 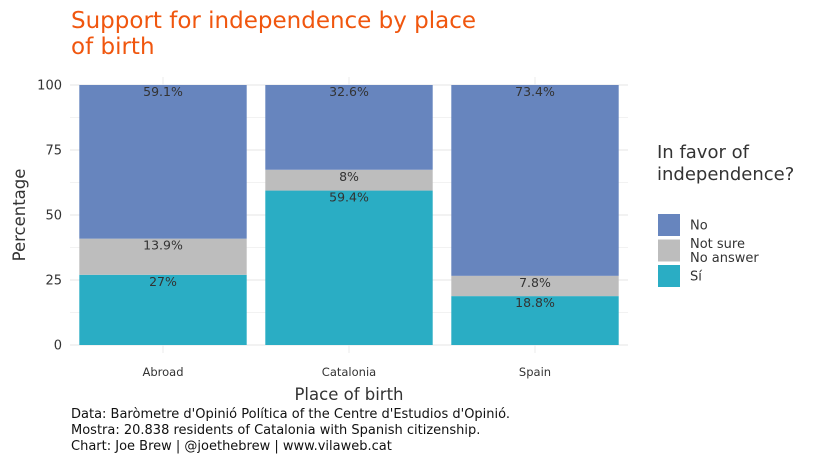 What do you see at coordinates (717, 244) in the screenshot?
I see `legend-label: Not sure` at bounding box center [717, 244].